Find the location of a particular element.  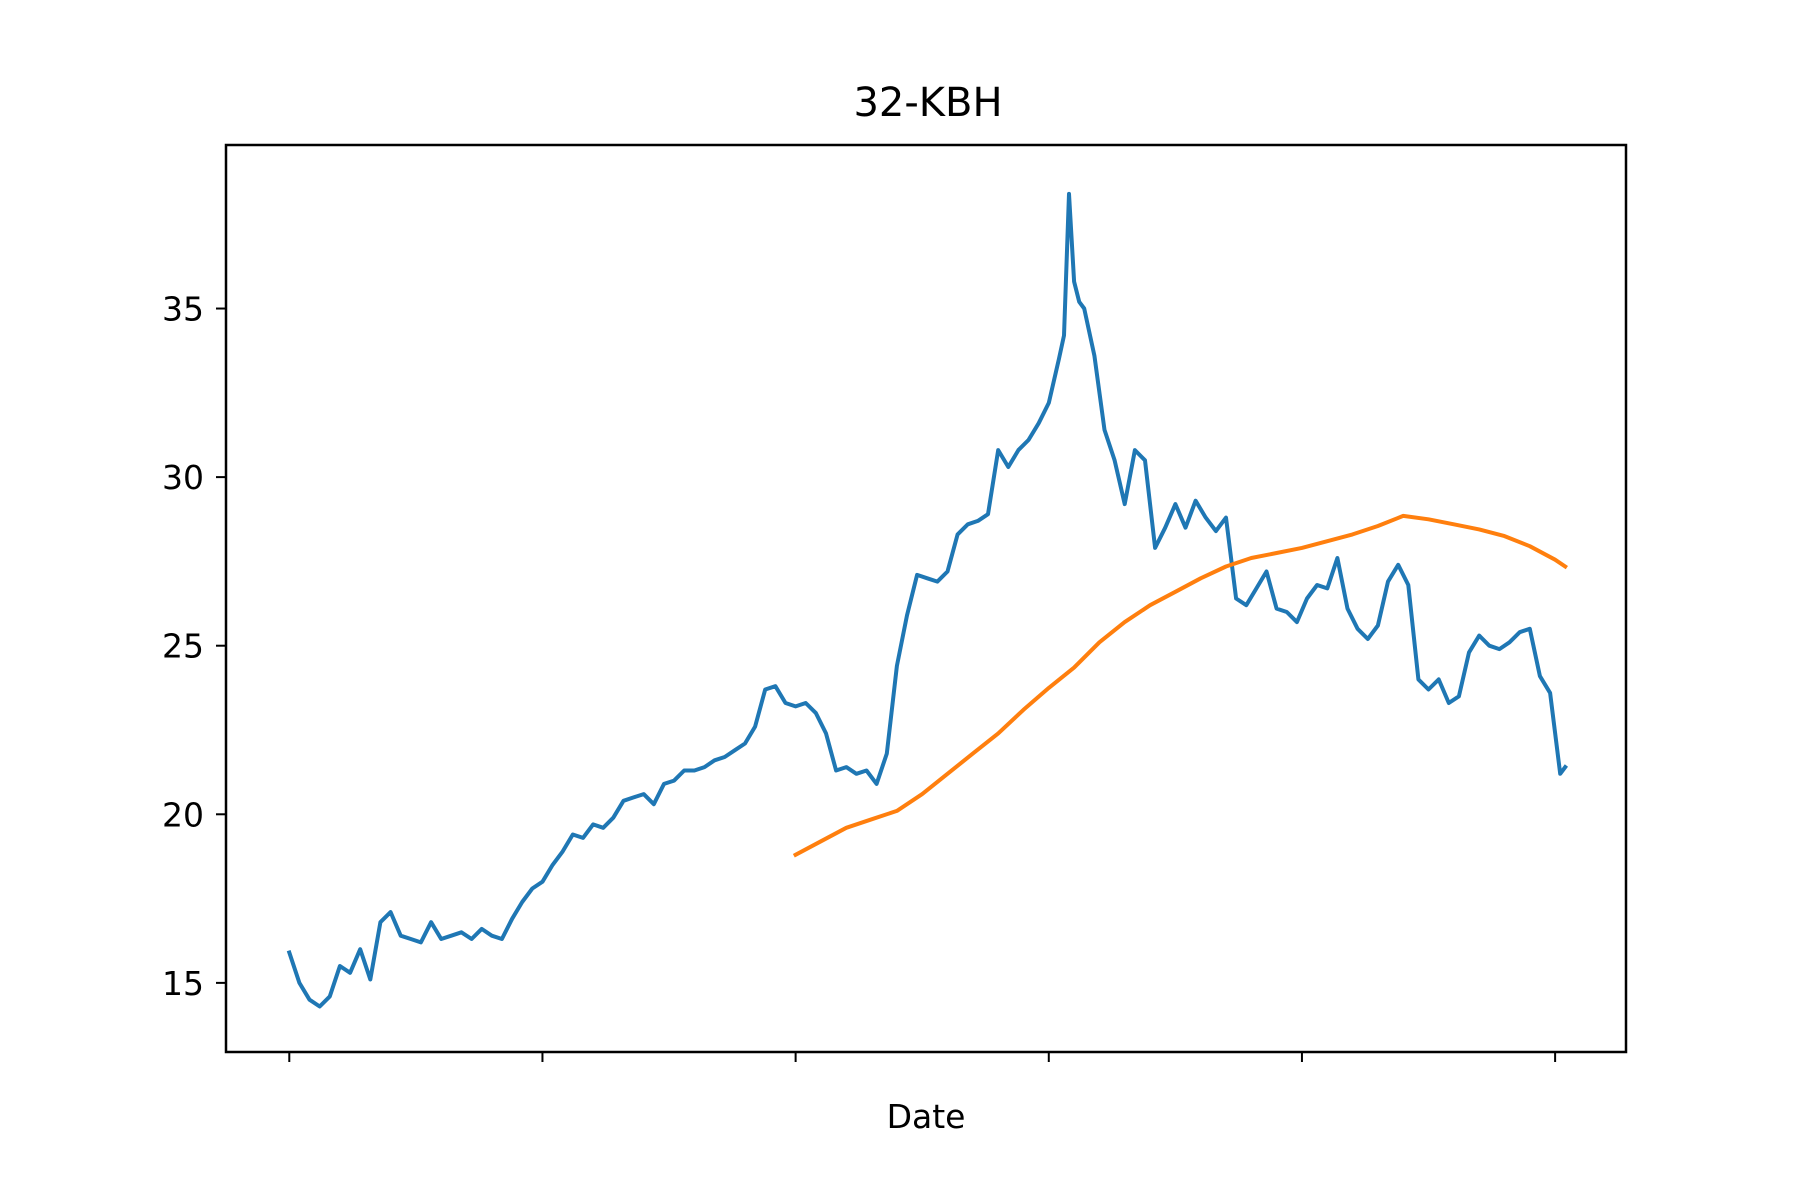

y-tick-label: 20 is located at coordinates (183, 814).